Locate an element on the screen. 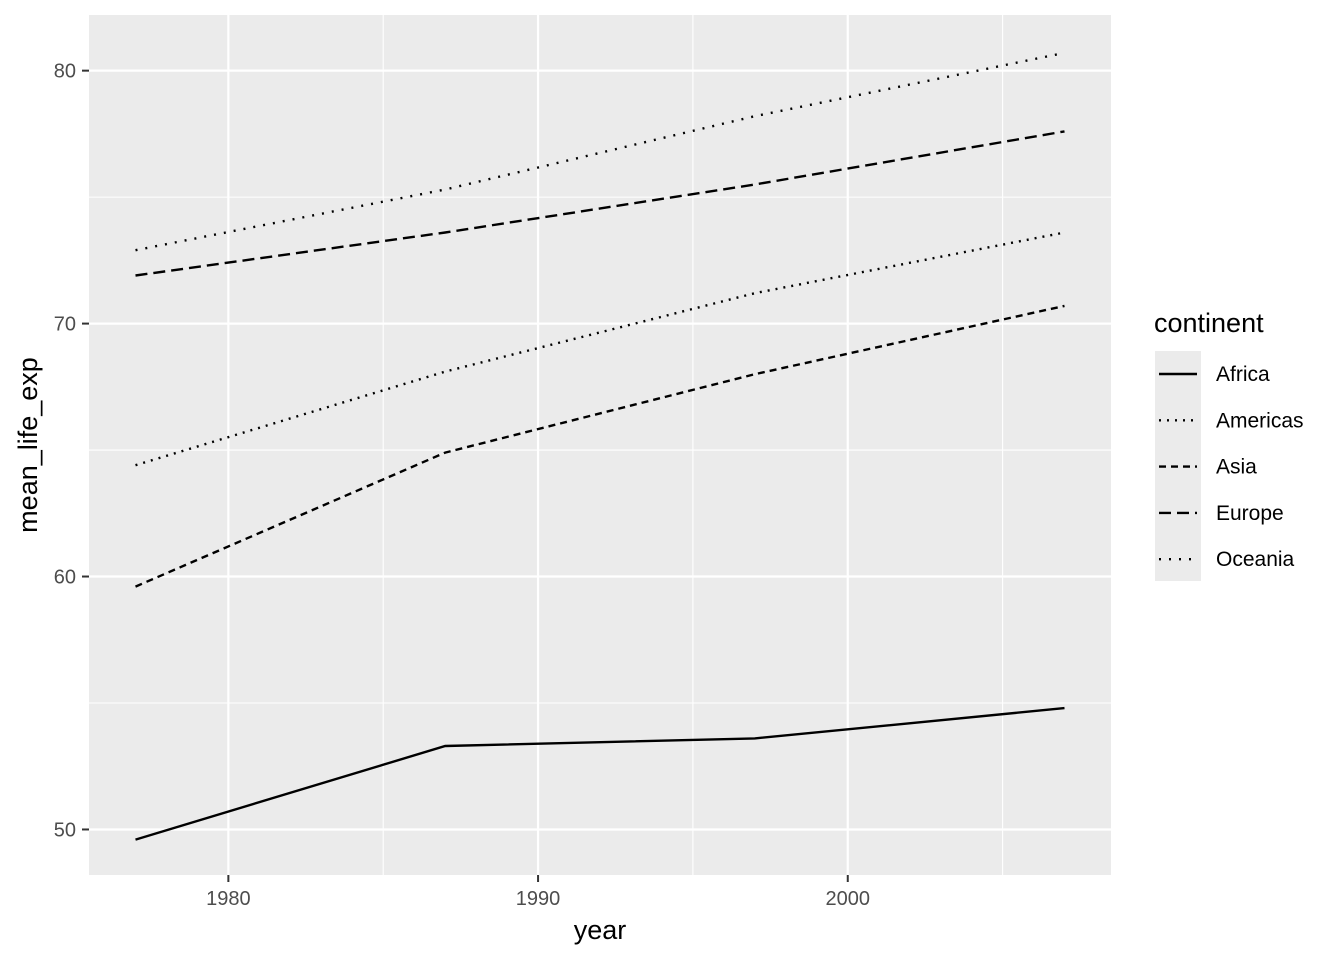 The height and width of the screenshot is (960, 1344). y-axis: 50 60 70 80 is located at coordinates (71, 451).